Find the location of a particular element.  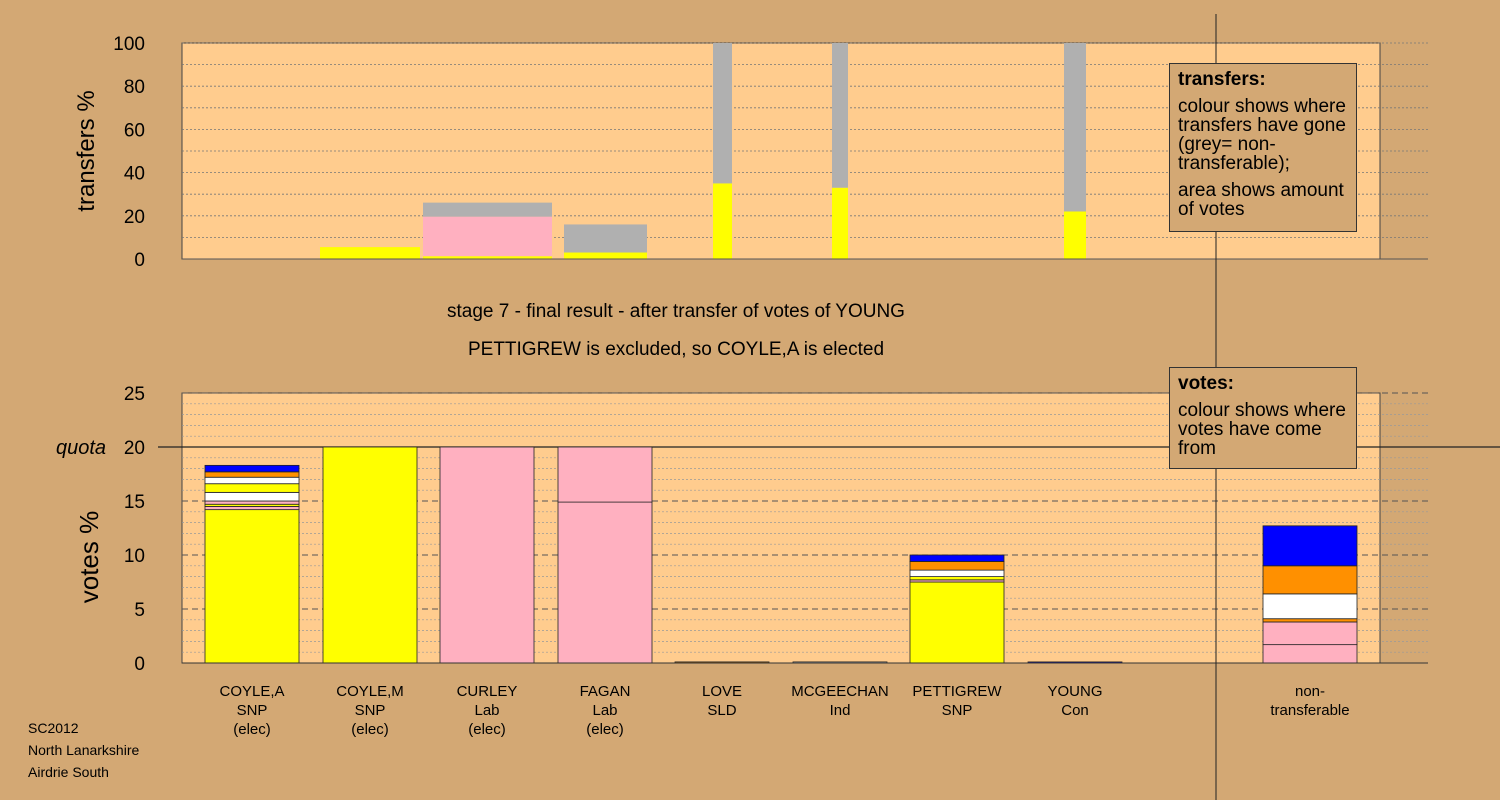

candidate-name: PETTIGREW is located at coordinates (957, 691).